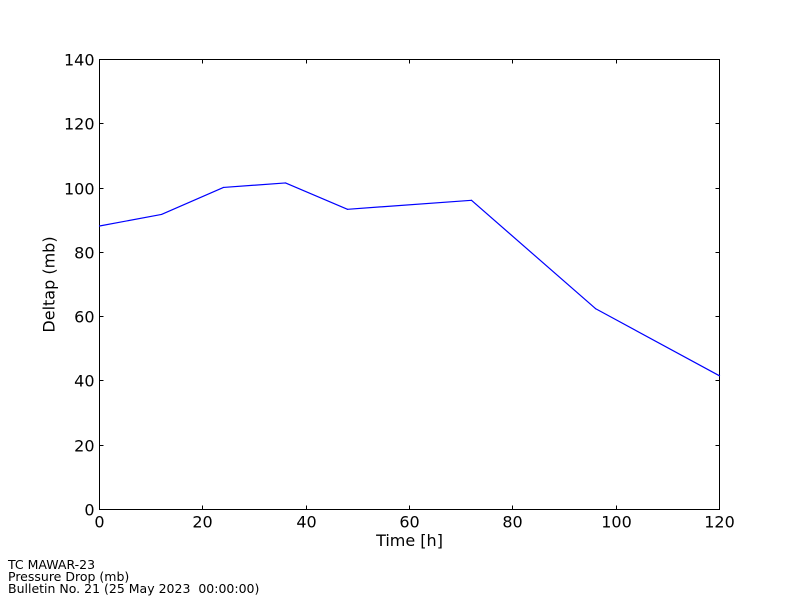  I want to click on caption-variable: Pressure Drop (mb), so click(69, 576).